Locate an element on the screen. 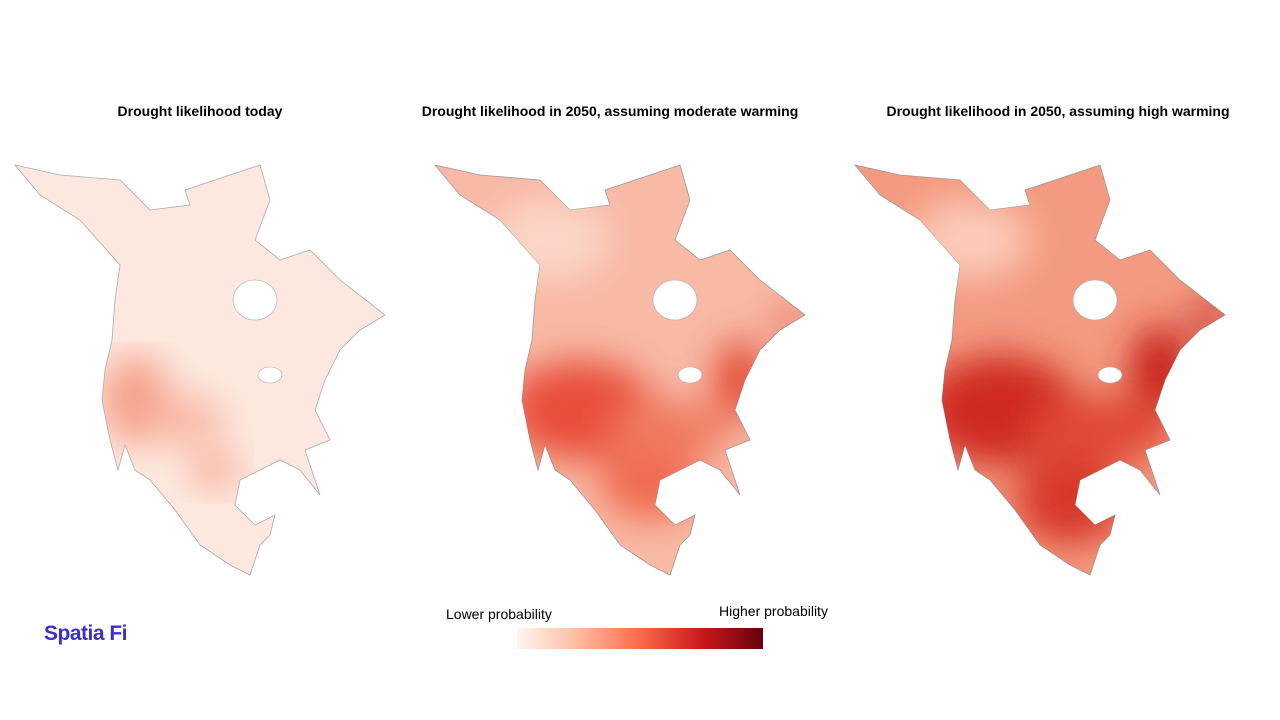 This screenshot has width=1280, height=720. legend-high-label: Higher probability is located at coordinates (773, 611).